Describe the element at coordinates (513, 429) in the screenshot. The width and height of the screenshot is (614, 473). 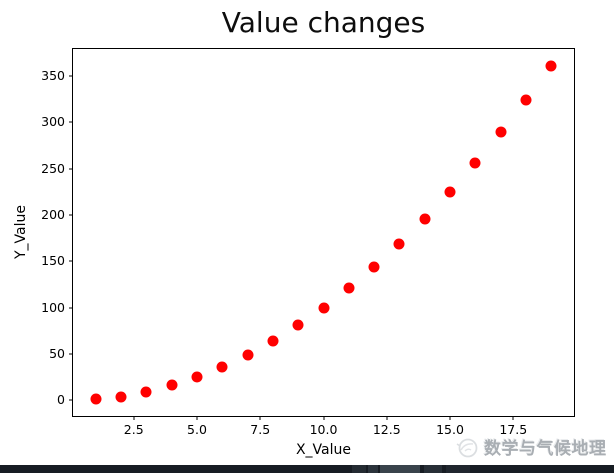
I see `x-tick-label: 17.5` at that location.